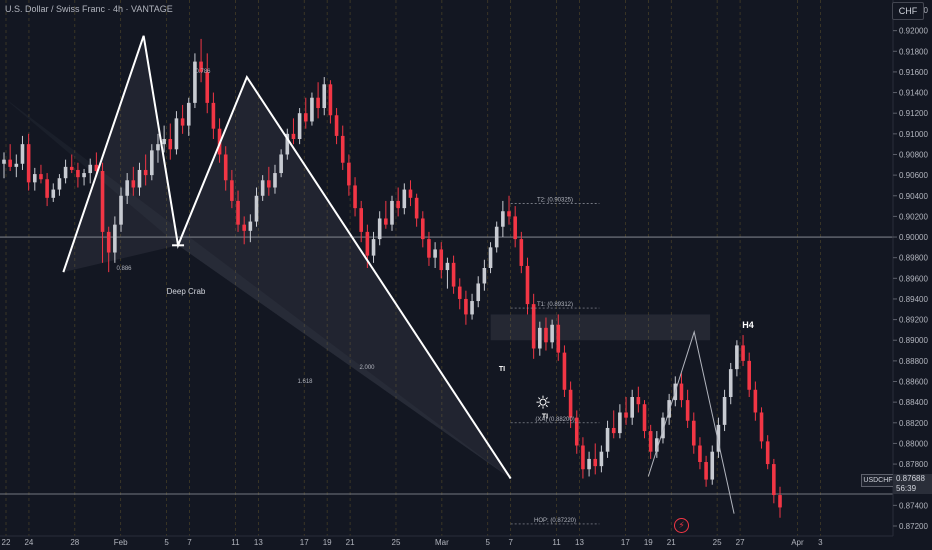 This screenshot has height=550, width=932. I want to click on lightning-icon: ⚡, so click(681, 525).